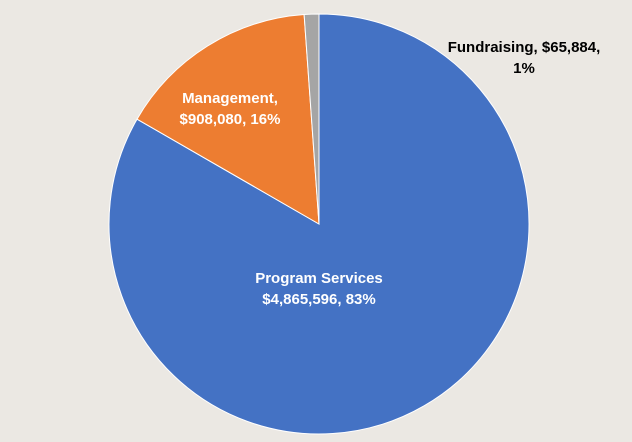 The image size is (632, 442). What do you see at coordinates (318, 299) in the screenshot?
I see `data-label-program-services-line2: $4,865,596, 83%` at bounding box center [318, 299].